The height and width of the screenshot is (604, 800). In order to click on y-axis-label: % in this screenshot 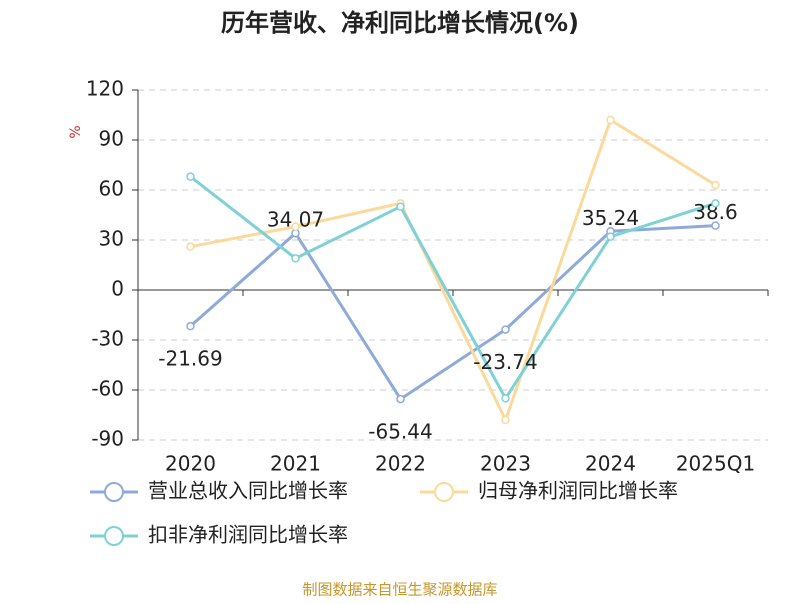, I will do `click(76, 131)`.